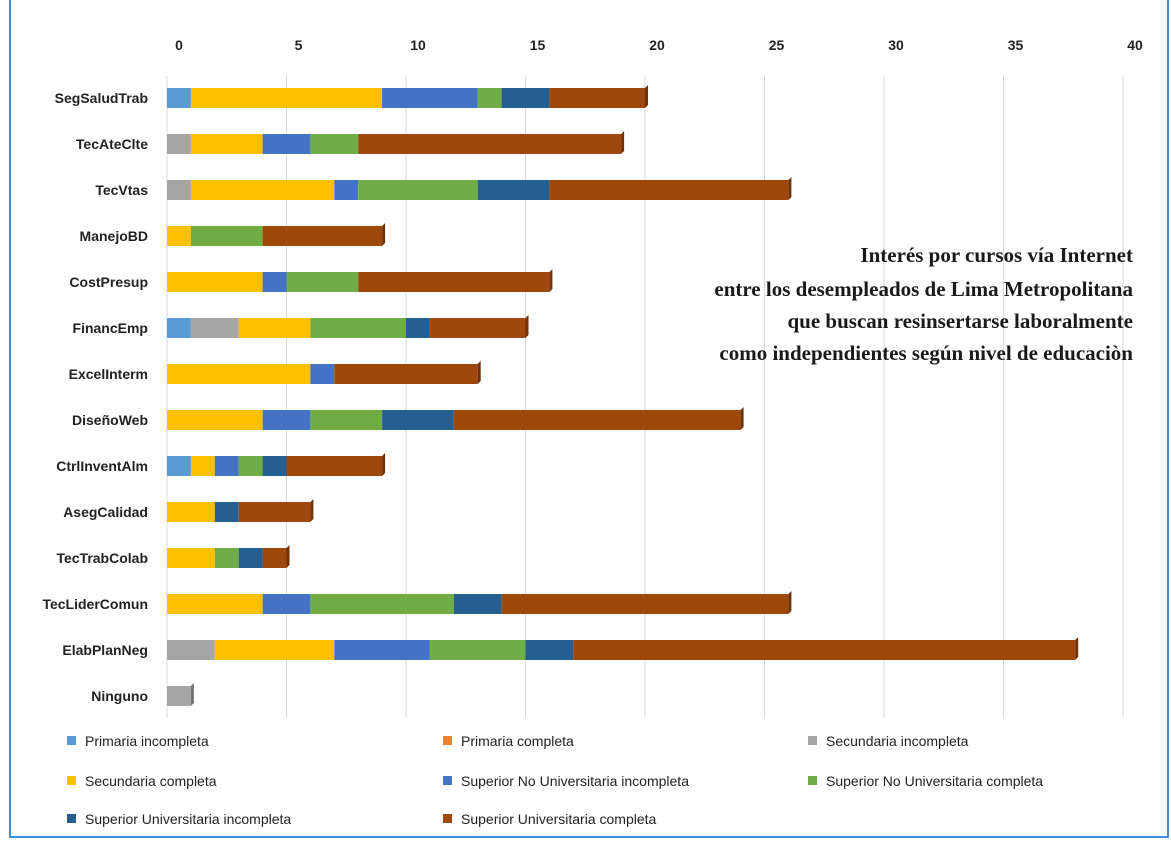  What do you see at coordinates (559, 819) in the screenshot?
I see `legend-label: Superior Universitaria completa` at bounding box center [559, 819].